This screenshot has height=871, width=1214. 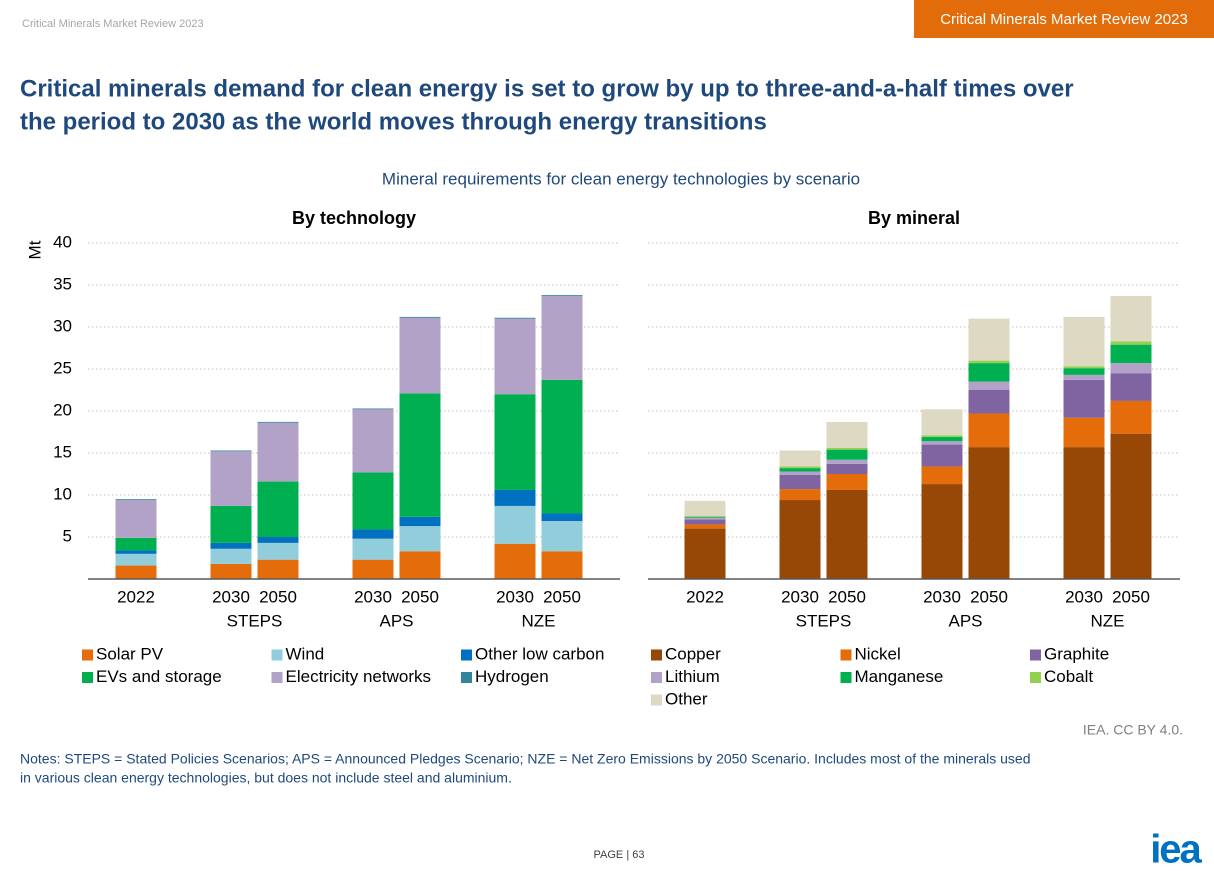 What do you see at coordinates (512, 676) in the screenshot?
I see `legend-label: Hydrogen` at bounding box center [512, 676].